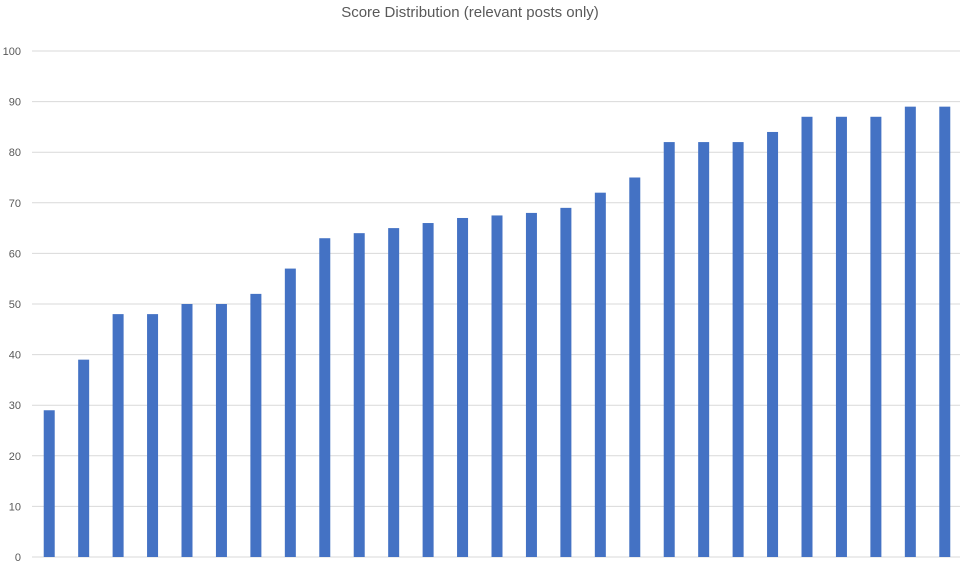 This screenshot has width=960, height=566. Describe the element at coordinates (18, 558) in the screenshot. I see `y-tick-label: 0` at that location.